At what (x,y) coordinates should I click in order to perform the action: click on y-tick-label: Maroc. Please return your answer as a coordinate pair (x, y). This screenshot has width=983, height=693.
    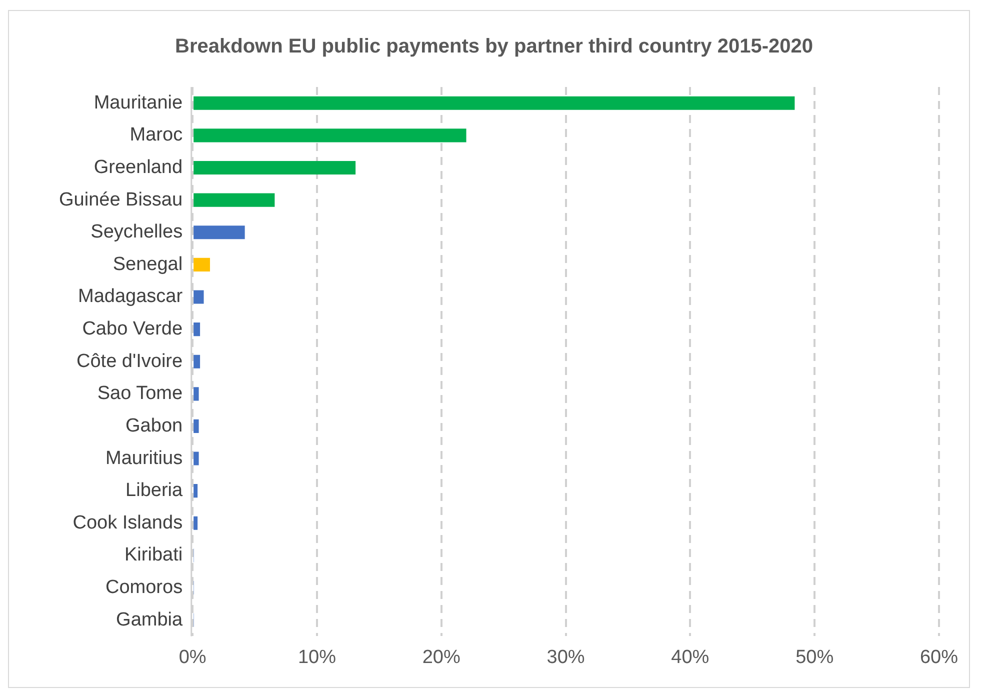
    Looking at the image, I should click on (156, 135).